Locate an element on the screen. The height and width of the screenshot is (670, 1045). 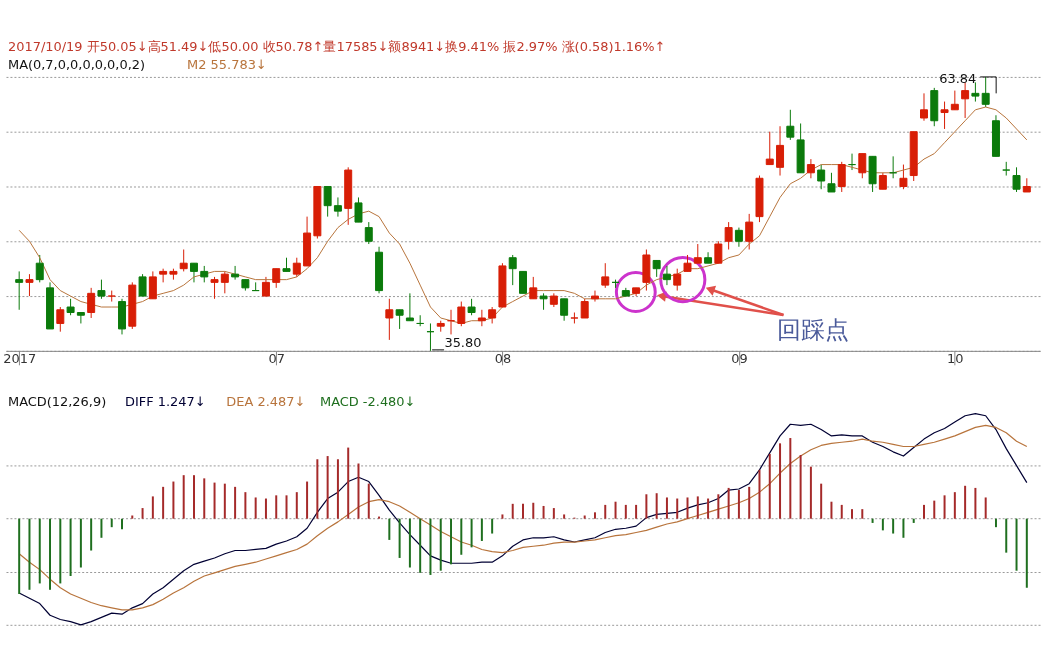
text: MACD -2.480↓ is located at coordinates (367, 401).